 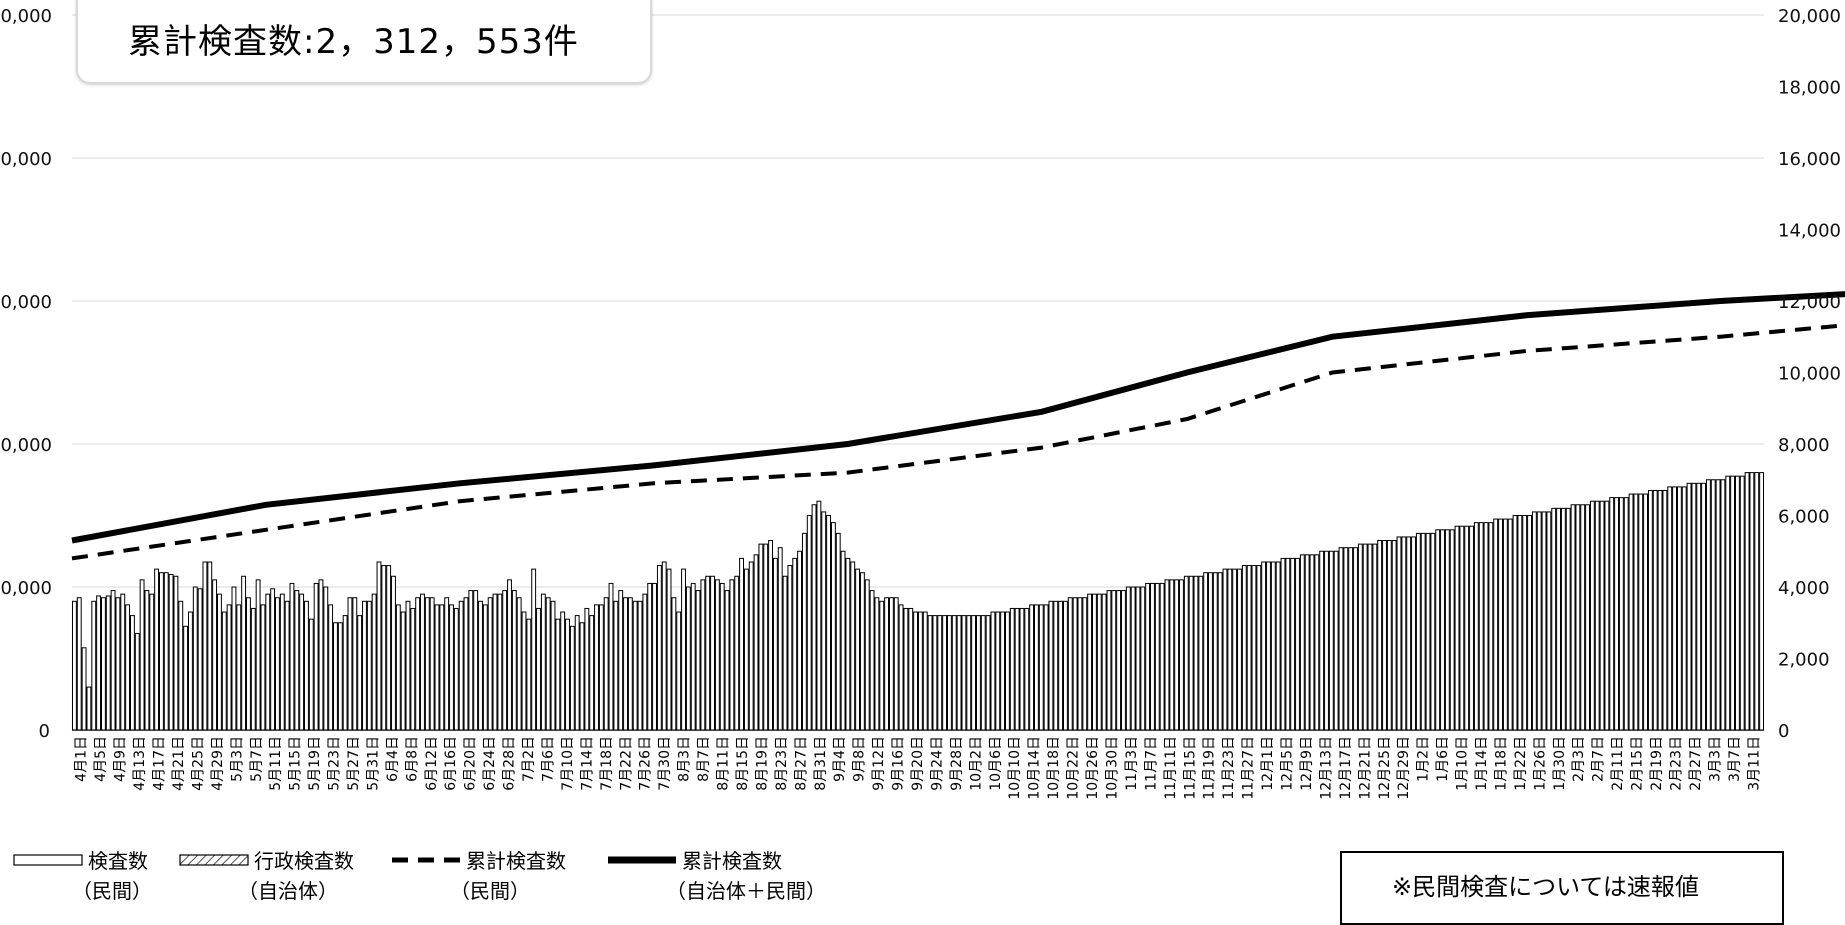 I want to click on x-tick-label: 9月8日, so click(x=860, y=759).